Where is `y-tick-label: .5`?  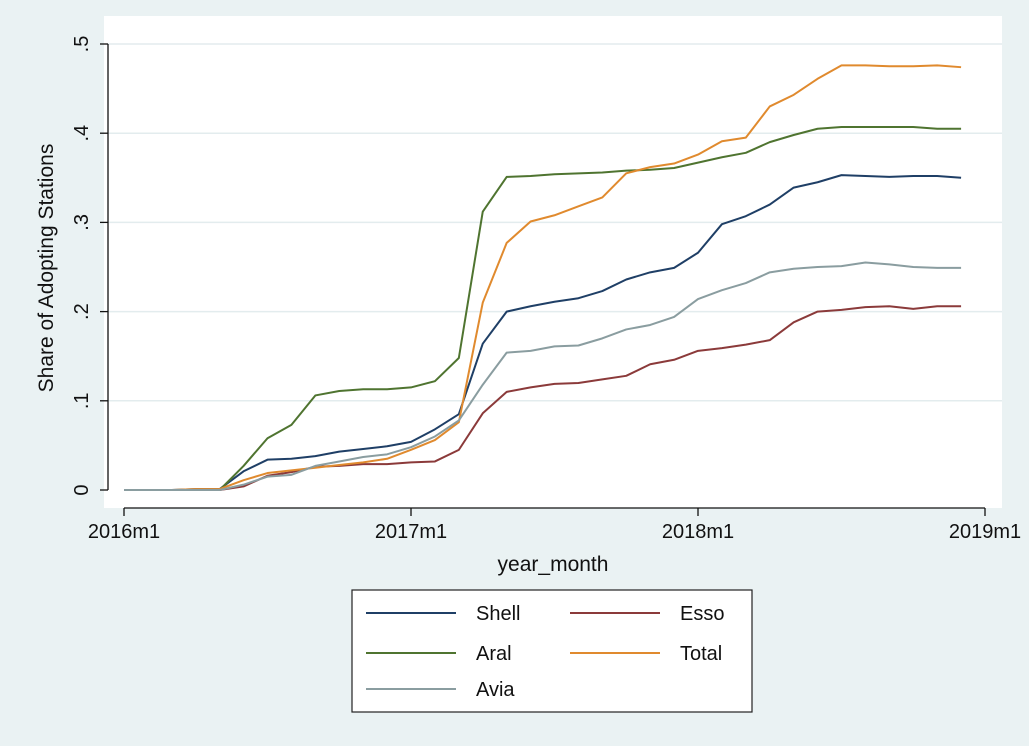 y-tick-label: .5 is located at coordinates (82, 44).